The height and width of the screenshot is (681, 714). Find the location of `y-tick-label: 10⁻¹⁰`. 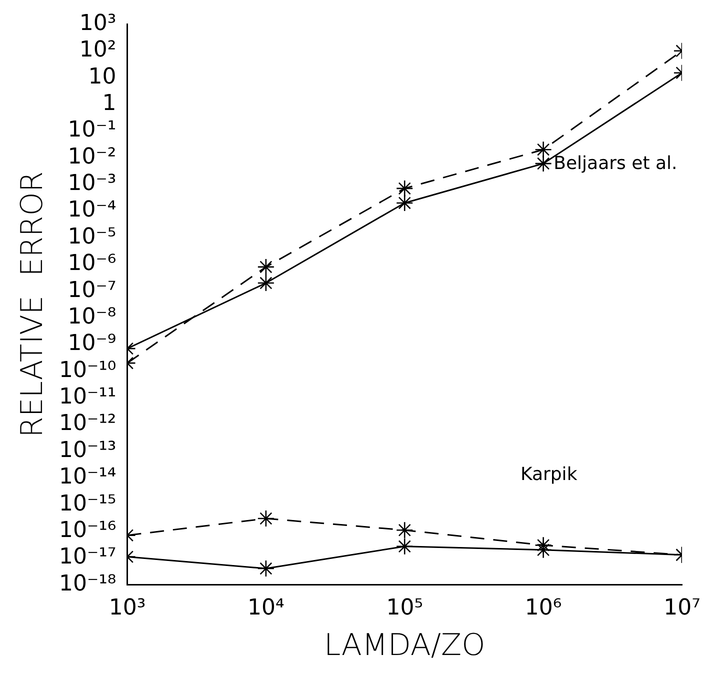

y-tick-label: 10⁻¹⁰ is located at coordinates (87, 370).